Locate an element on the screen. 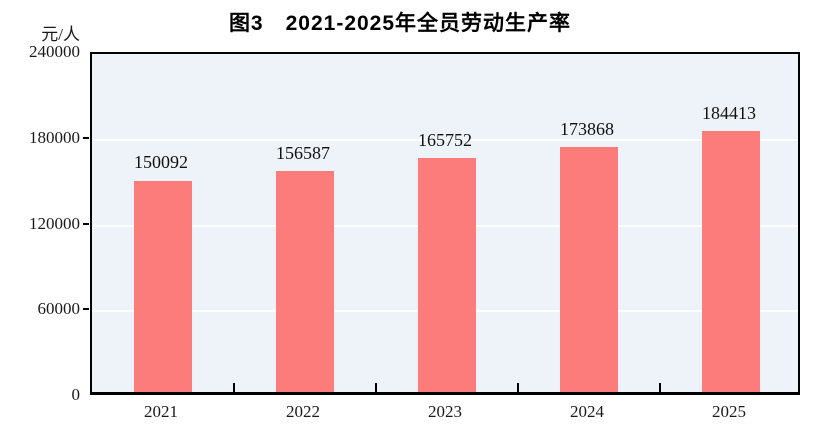 The height and width of the screenshot is (437, 831). y-axis-tick-label: 0 is located at coordinates (76, 394).